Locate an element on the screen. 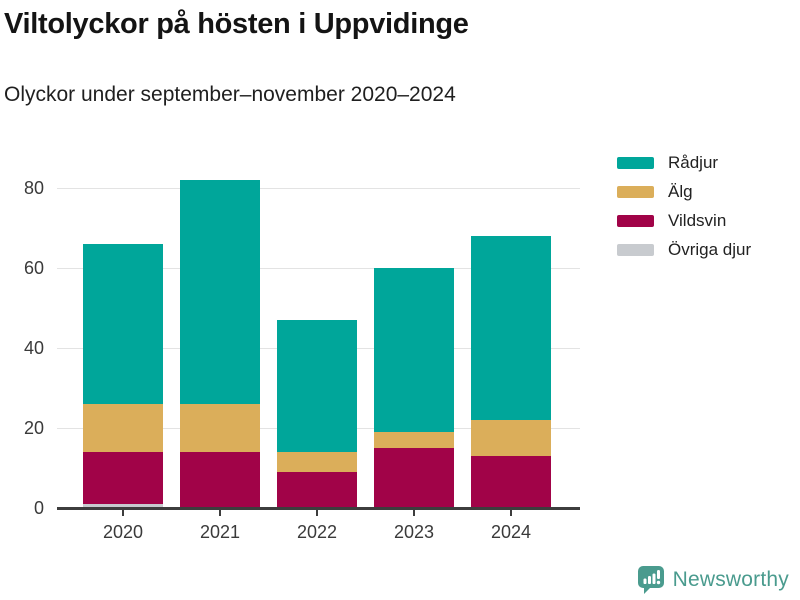 This screenshot has width=800, height=600. bar-2024 is located at coordinates (511, 334).